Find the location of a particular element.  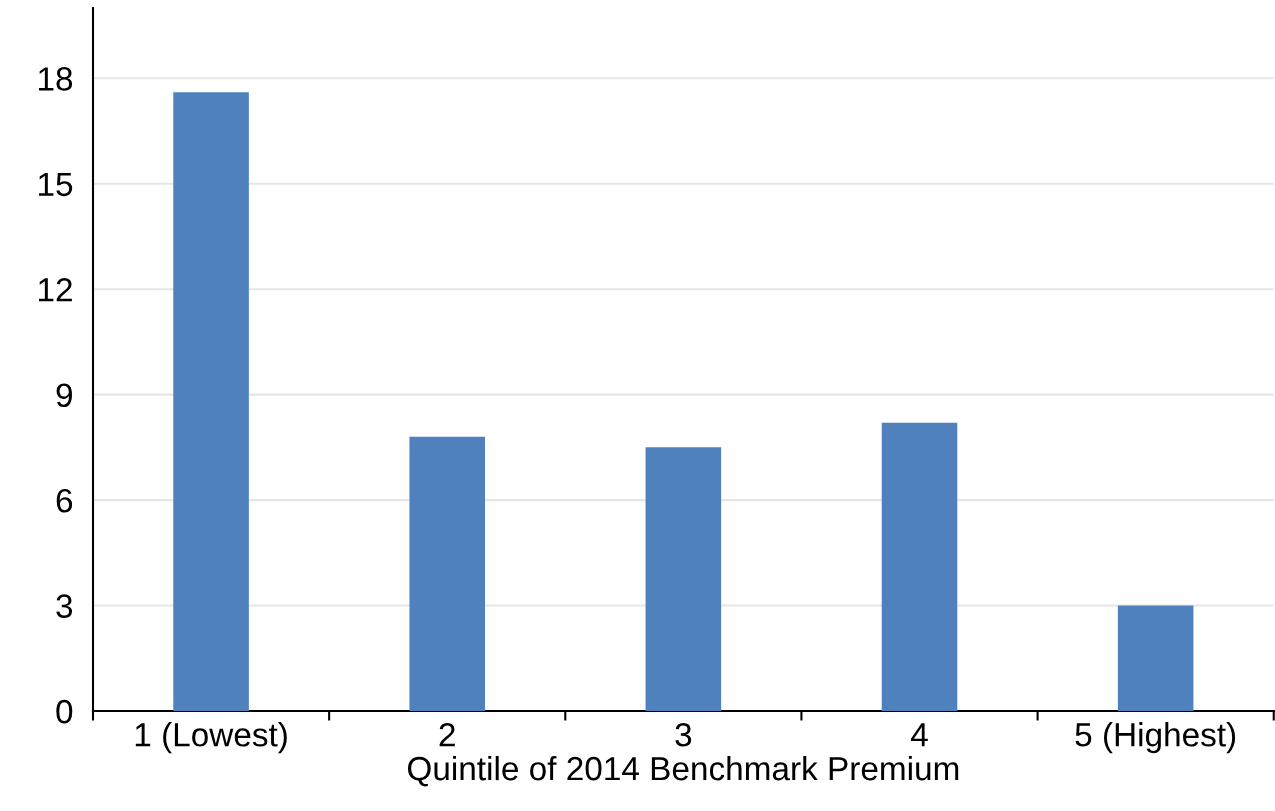

x-tick-label: 3 is located at coordinates (683, 734).